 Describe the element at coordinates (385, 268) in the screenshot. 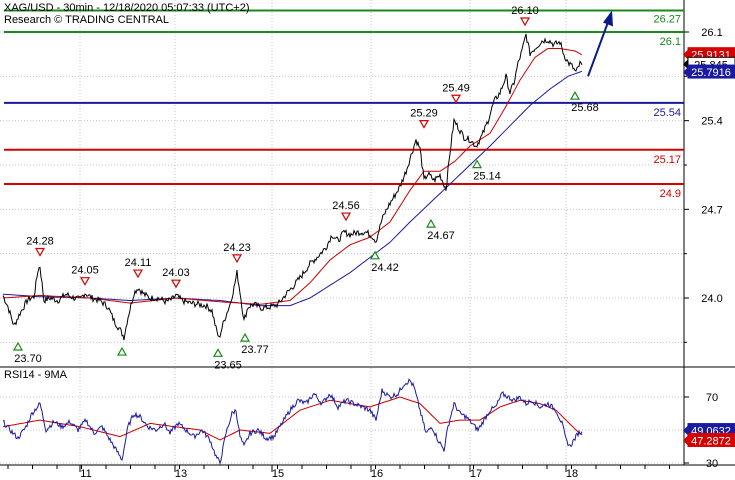

I see `swing-low-label: 24.42` at that location.